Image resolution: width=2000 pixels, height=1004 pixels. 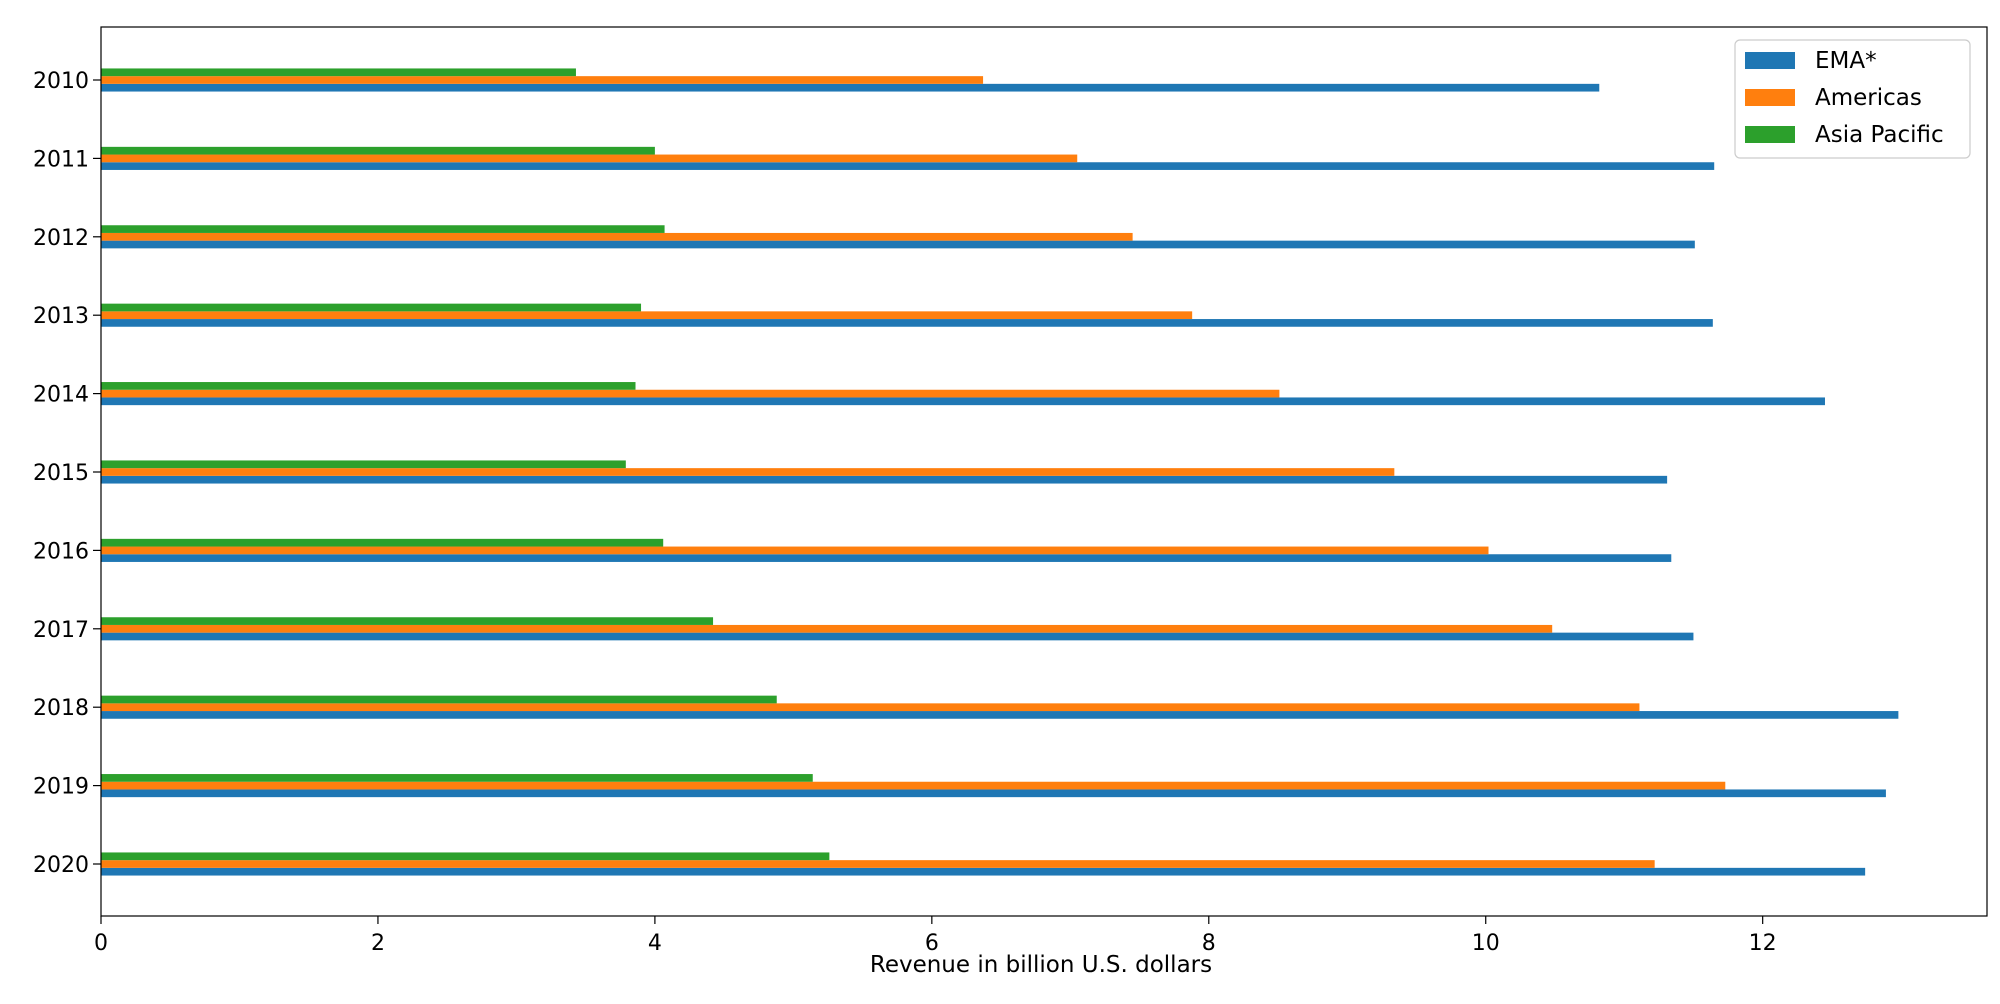 I want to click on bar-ema-2011, so click(x=908, y=166).